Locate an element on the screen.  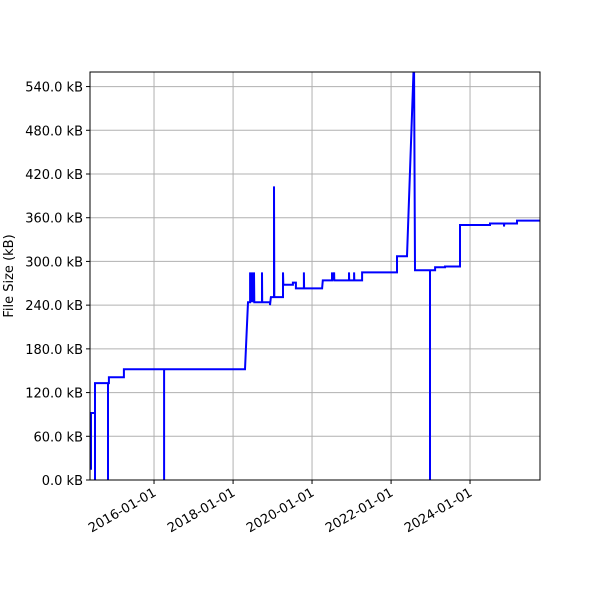
y-tick-label: 0.0 kB is located at coordinates (62, 481).